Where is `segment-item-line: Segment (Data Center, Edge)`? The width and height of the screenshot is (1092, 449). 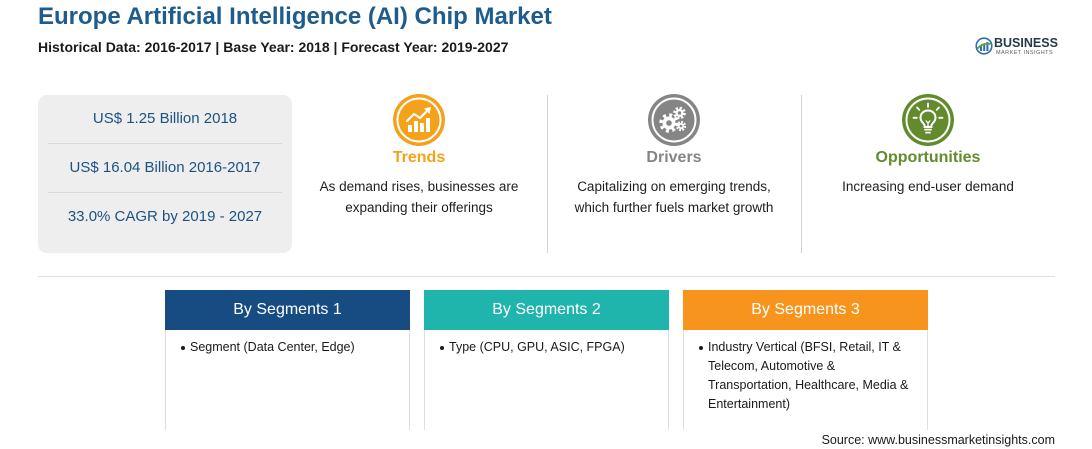 segment-item-line: Segment (Data Center, Edge) is located at coordinates (272, 347).